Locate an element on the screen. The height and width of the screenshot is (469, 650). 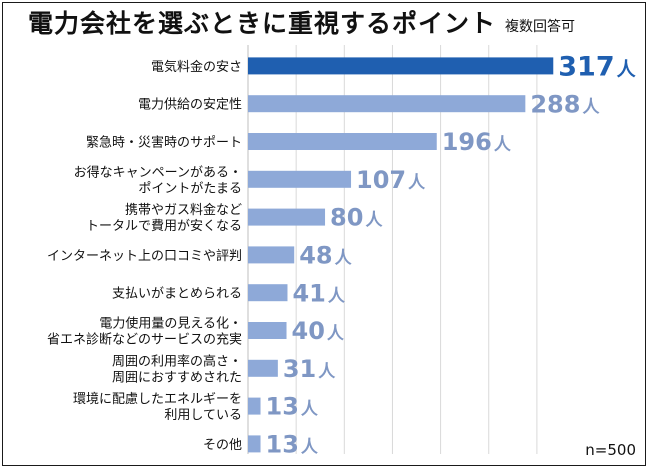
category-label: トータルで費用が安くなる is located at coordinates (164, 226).